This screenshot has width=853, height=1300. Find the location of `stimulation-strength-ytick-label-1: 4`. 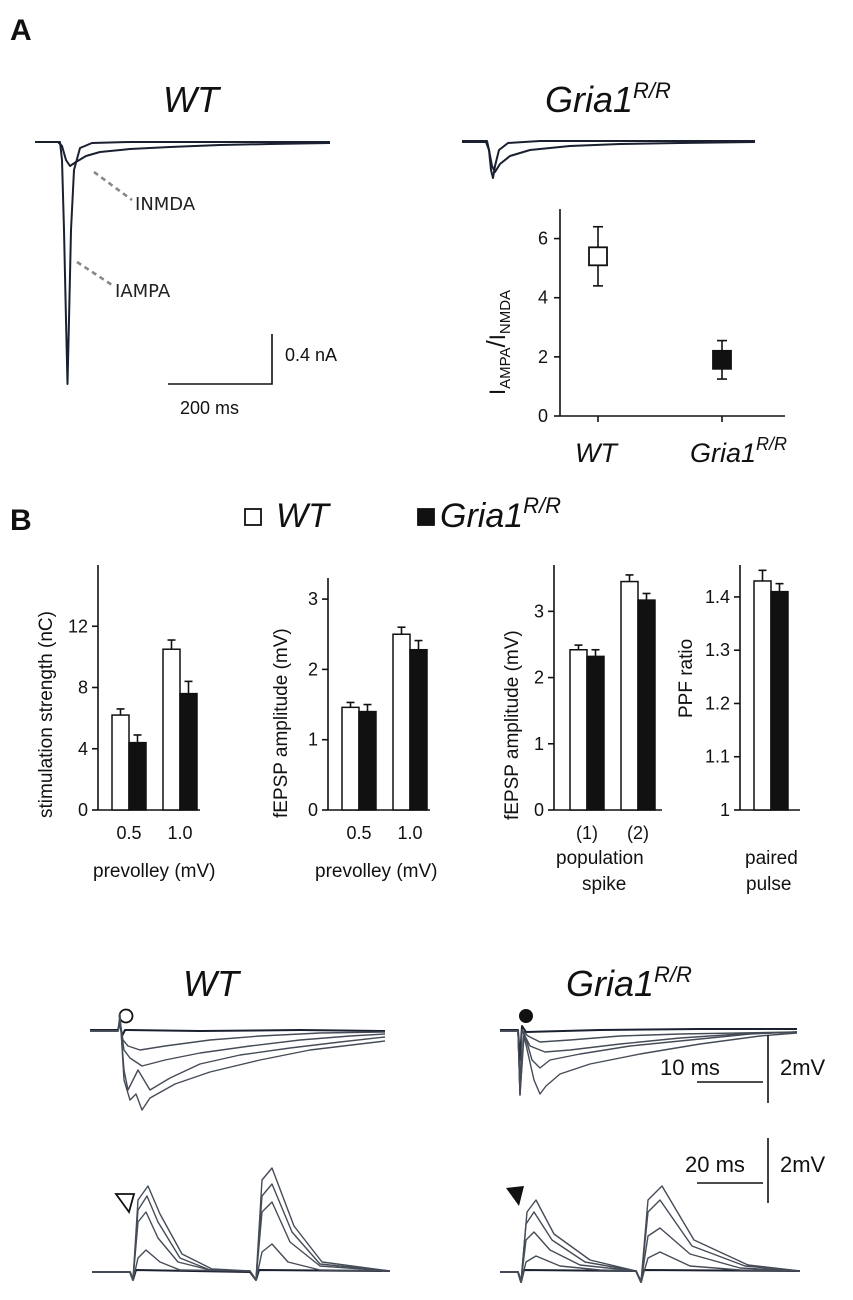

stimulation-strength-ytick-label-1: 4 is located at coordinates (83, 749).